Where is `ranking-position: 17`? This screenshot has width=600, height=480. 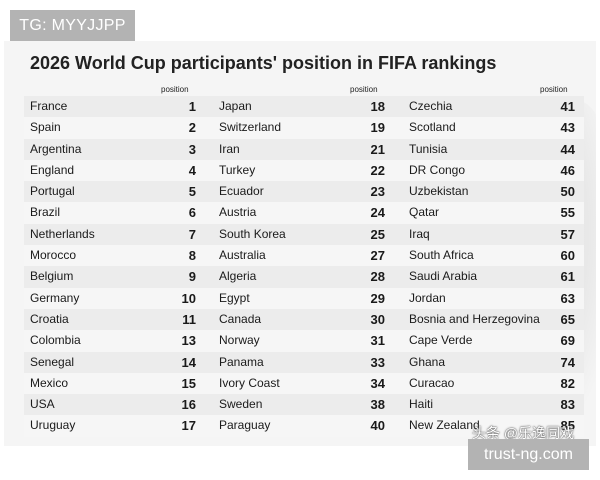
ranking-position: 17 is located at coordinates (188, 426).